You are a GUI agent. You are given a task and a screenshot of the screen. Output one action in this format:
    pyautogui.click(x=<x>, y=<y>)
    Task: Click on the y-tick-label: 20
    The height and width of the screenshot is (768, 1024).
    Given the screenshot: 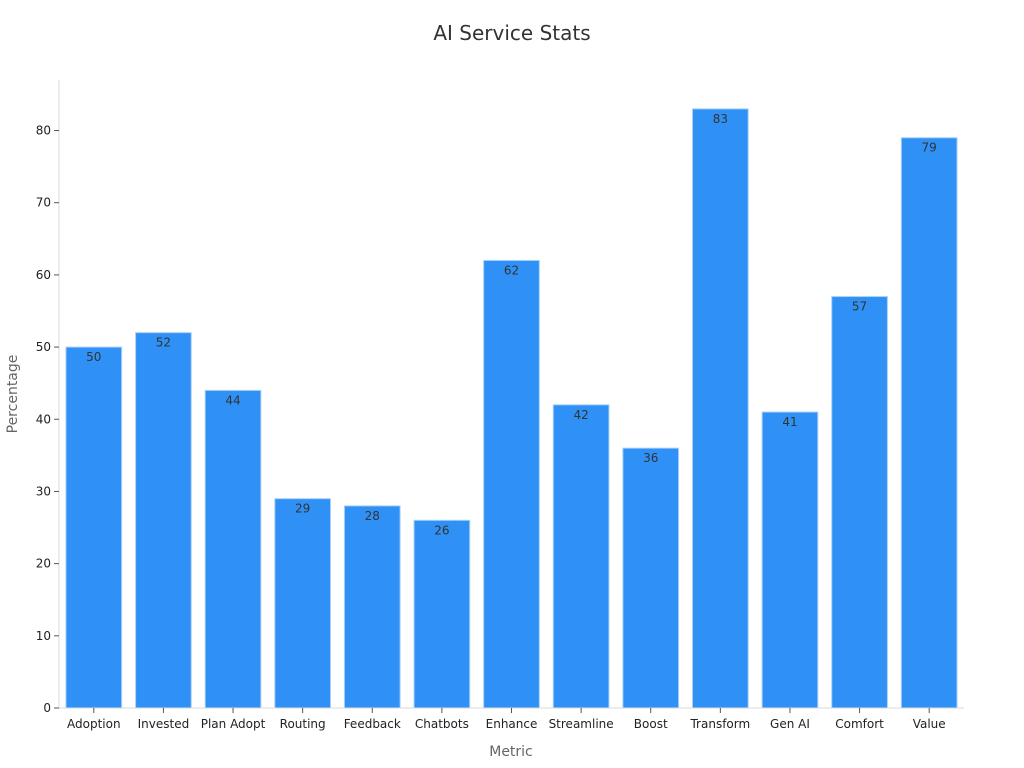 What is the action you would take?
    pyautogui.click(x=43, y=564)
    